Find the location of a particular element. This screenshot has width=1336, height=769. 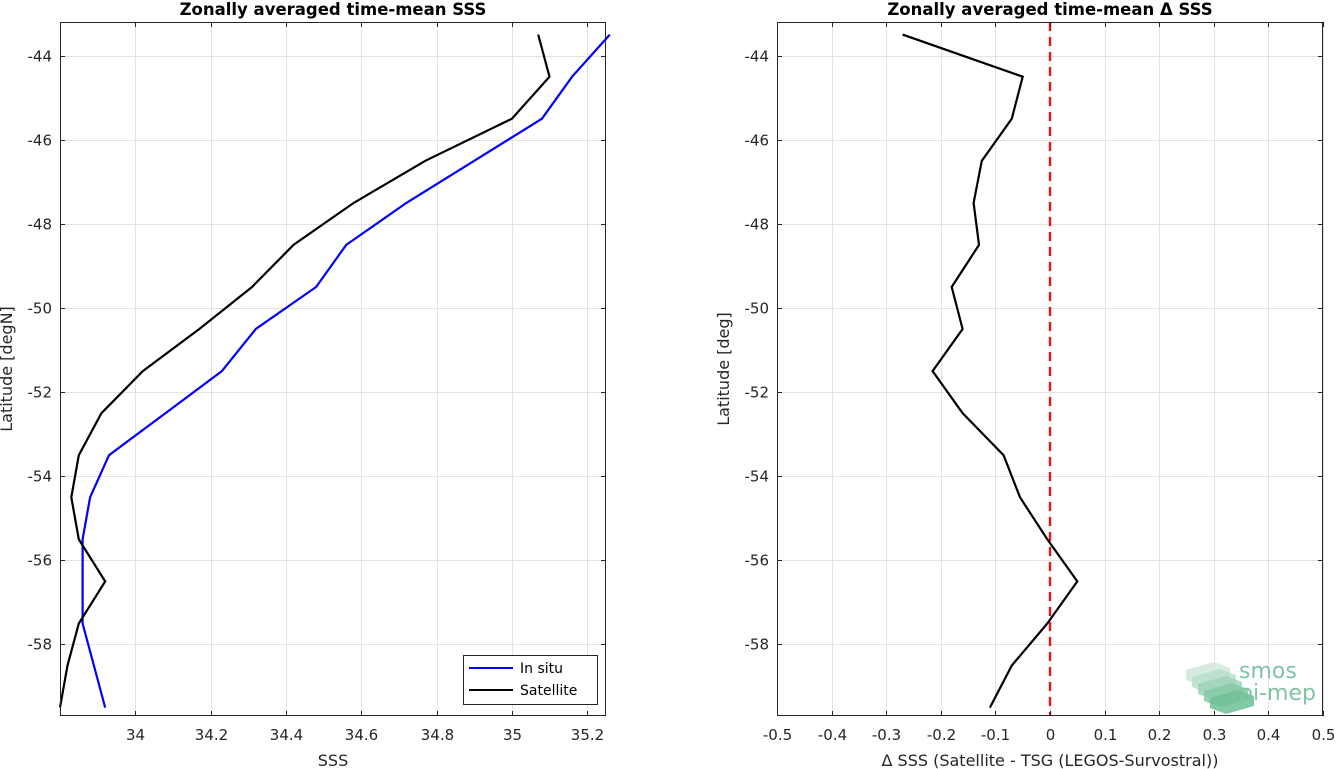

legend-box is located at coordinates (530, 680).